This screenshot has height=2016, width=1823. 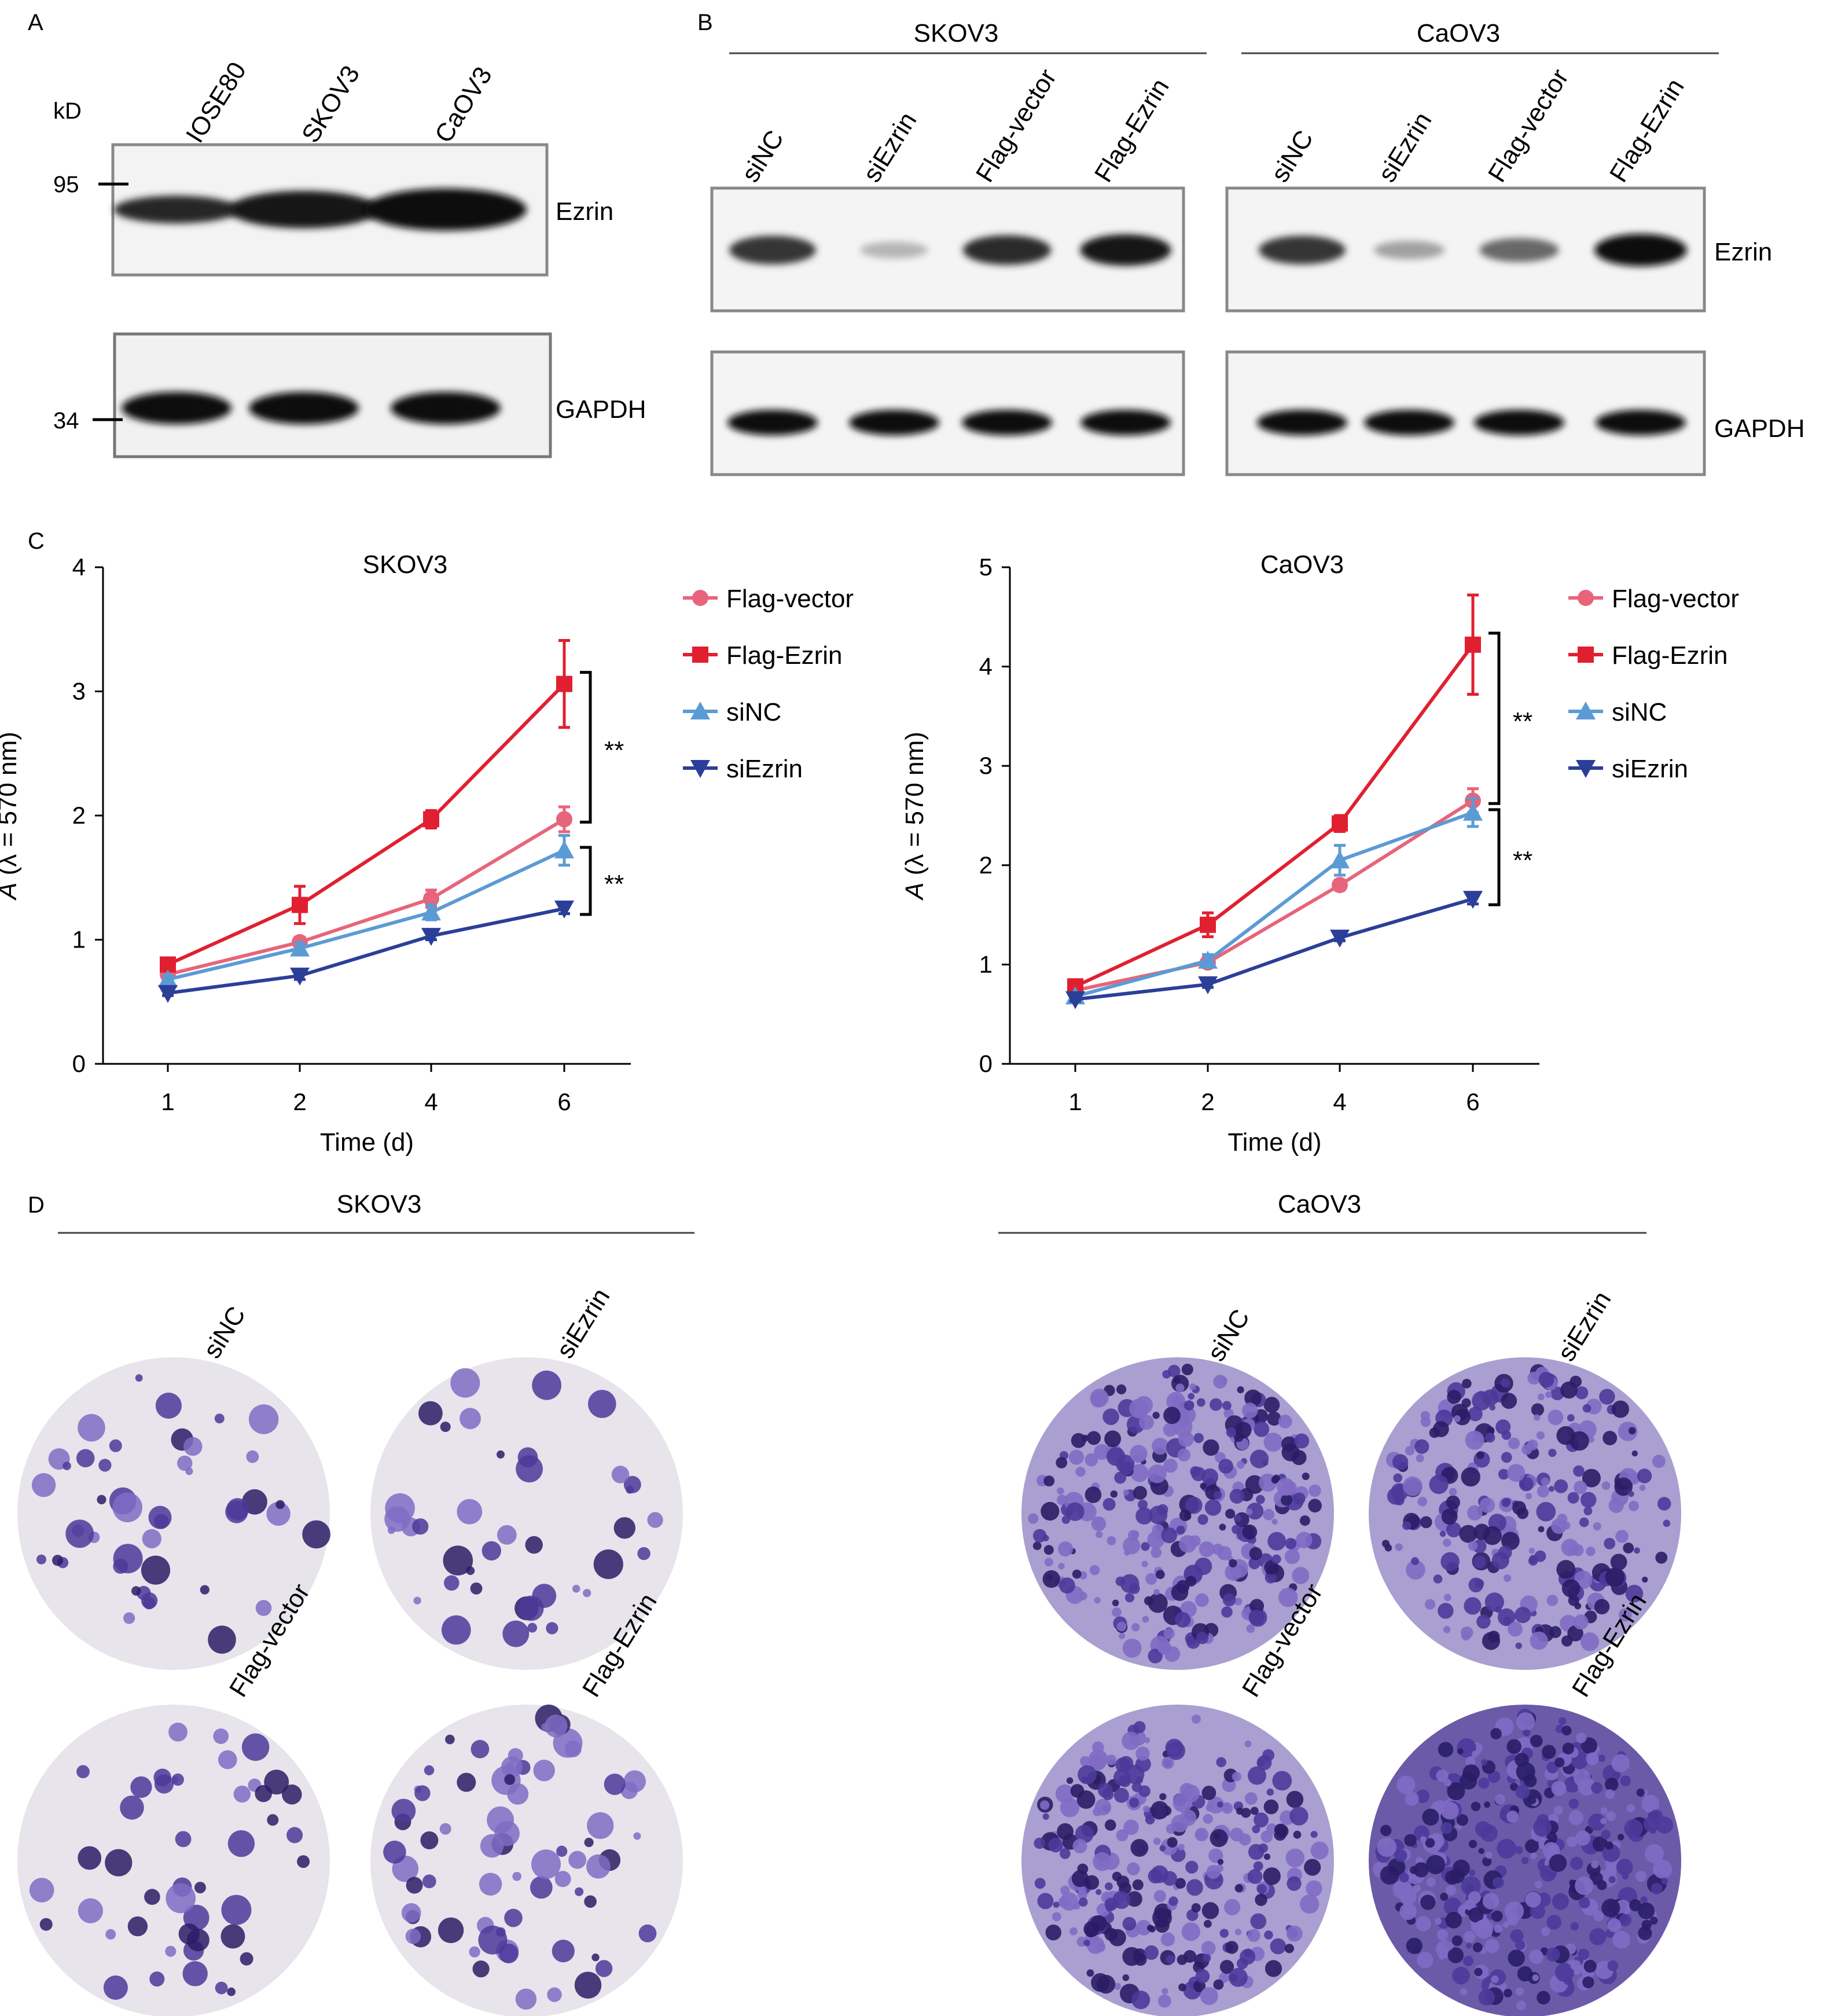 I want to click on legend-label: Flag-Ezrin, so click(x=784, y=655).